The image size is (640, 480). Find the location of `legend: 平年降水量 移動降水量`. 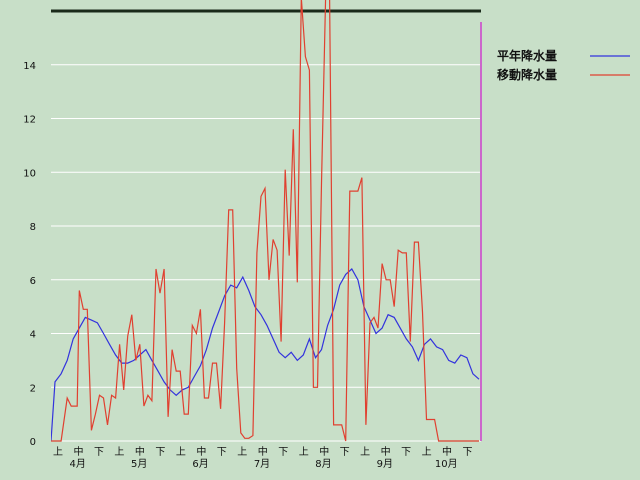

legend: 平年降水量 移動降水量 is located at coordinates (563, 65).